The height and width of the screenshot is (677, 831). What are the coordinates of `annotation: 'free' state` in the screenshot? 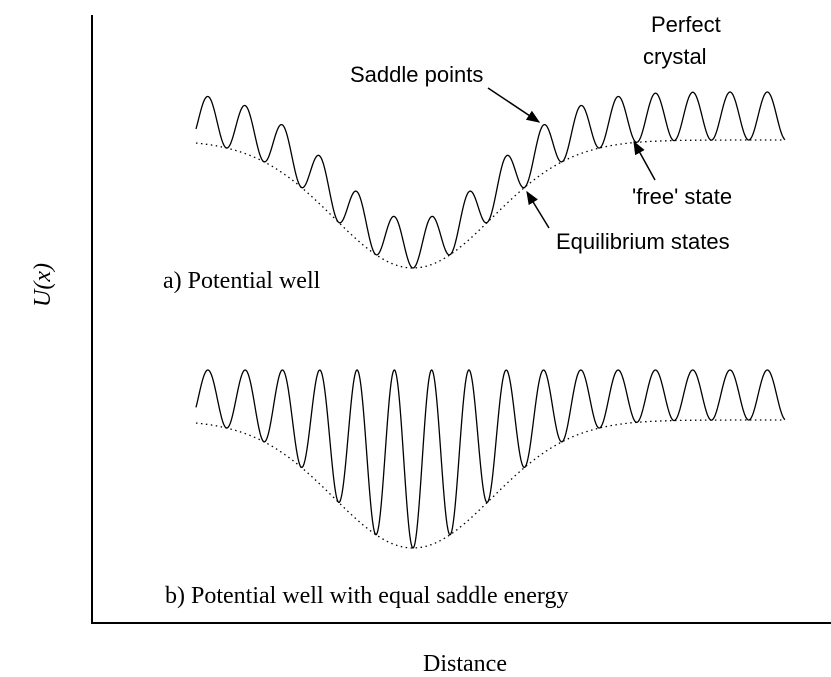 It's located at (682, 196).